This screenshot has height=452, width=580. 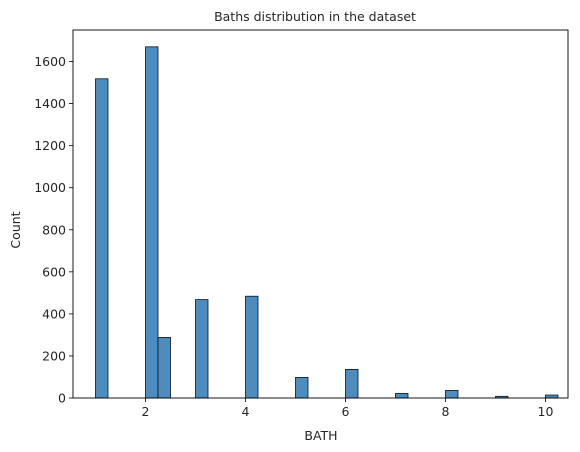 What do you see at coordinates (546, 411) in the screenshot?
I see `x-tick-label: 10` at bounding box center [546, 411].